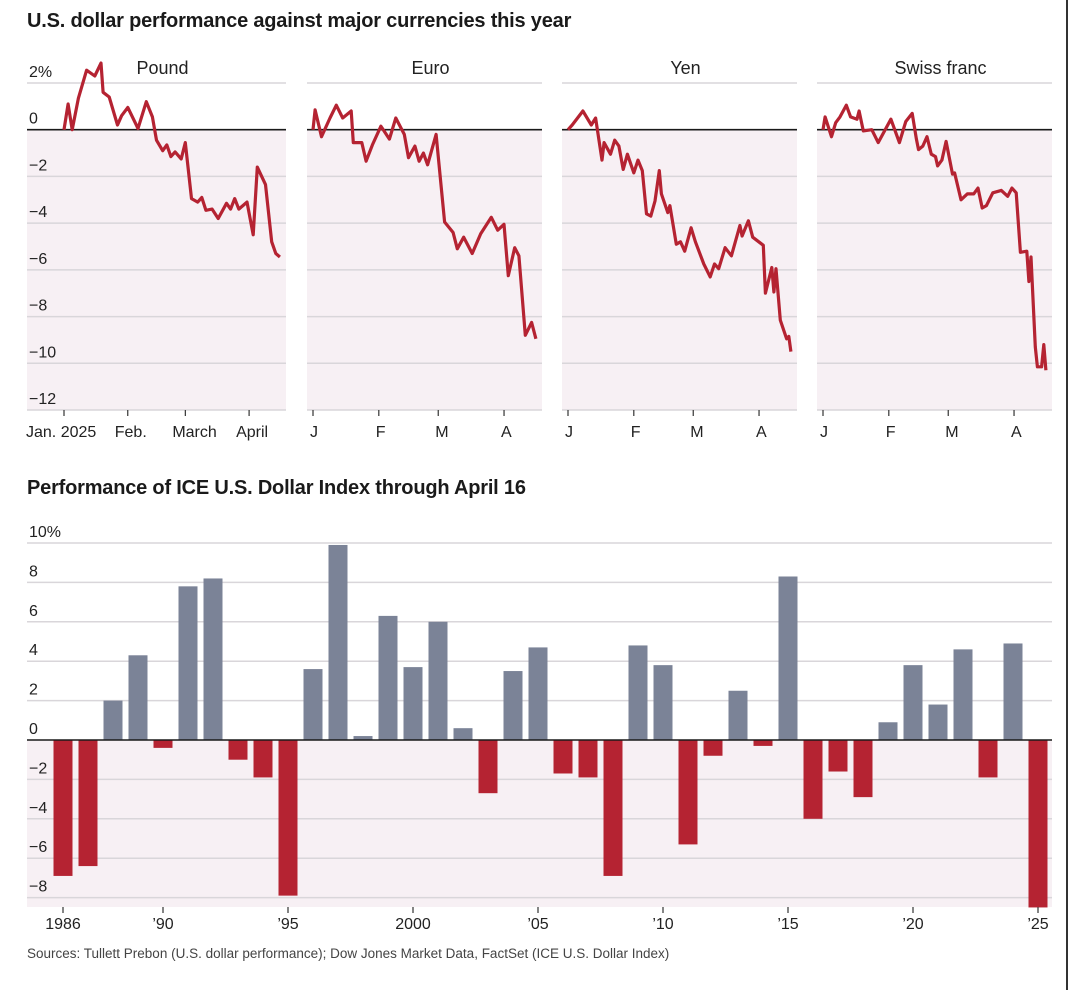 This screenshot has width=1079, height=990. I want to click on bar-1990, so click(163, 744).